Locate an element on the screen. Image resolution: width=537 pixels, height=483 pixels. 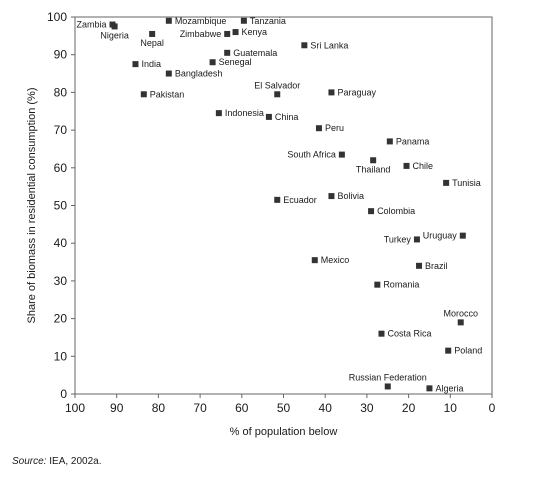
point-label-china: China is located at coordinates (287, 117).